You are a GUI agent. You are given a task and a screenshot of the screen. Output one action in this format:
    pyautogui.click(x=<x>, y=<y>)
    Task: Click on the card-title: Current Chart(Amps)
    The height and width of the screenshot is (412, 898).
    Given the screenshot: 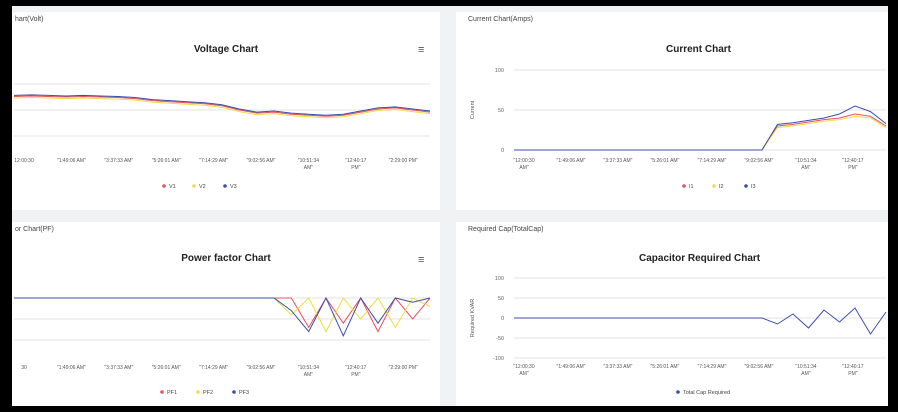 What is the action you would take?
    pyautogui.click(x=500, y=19)
    